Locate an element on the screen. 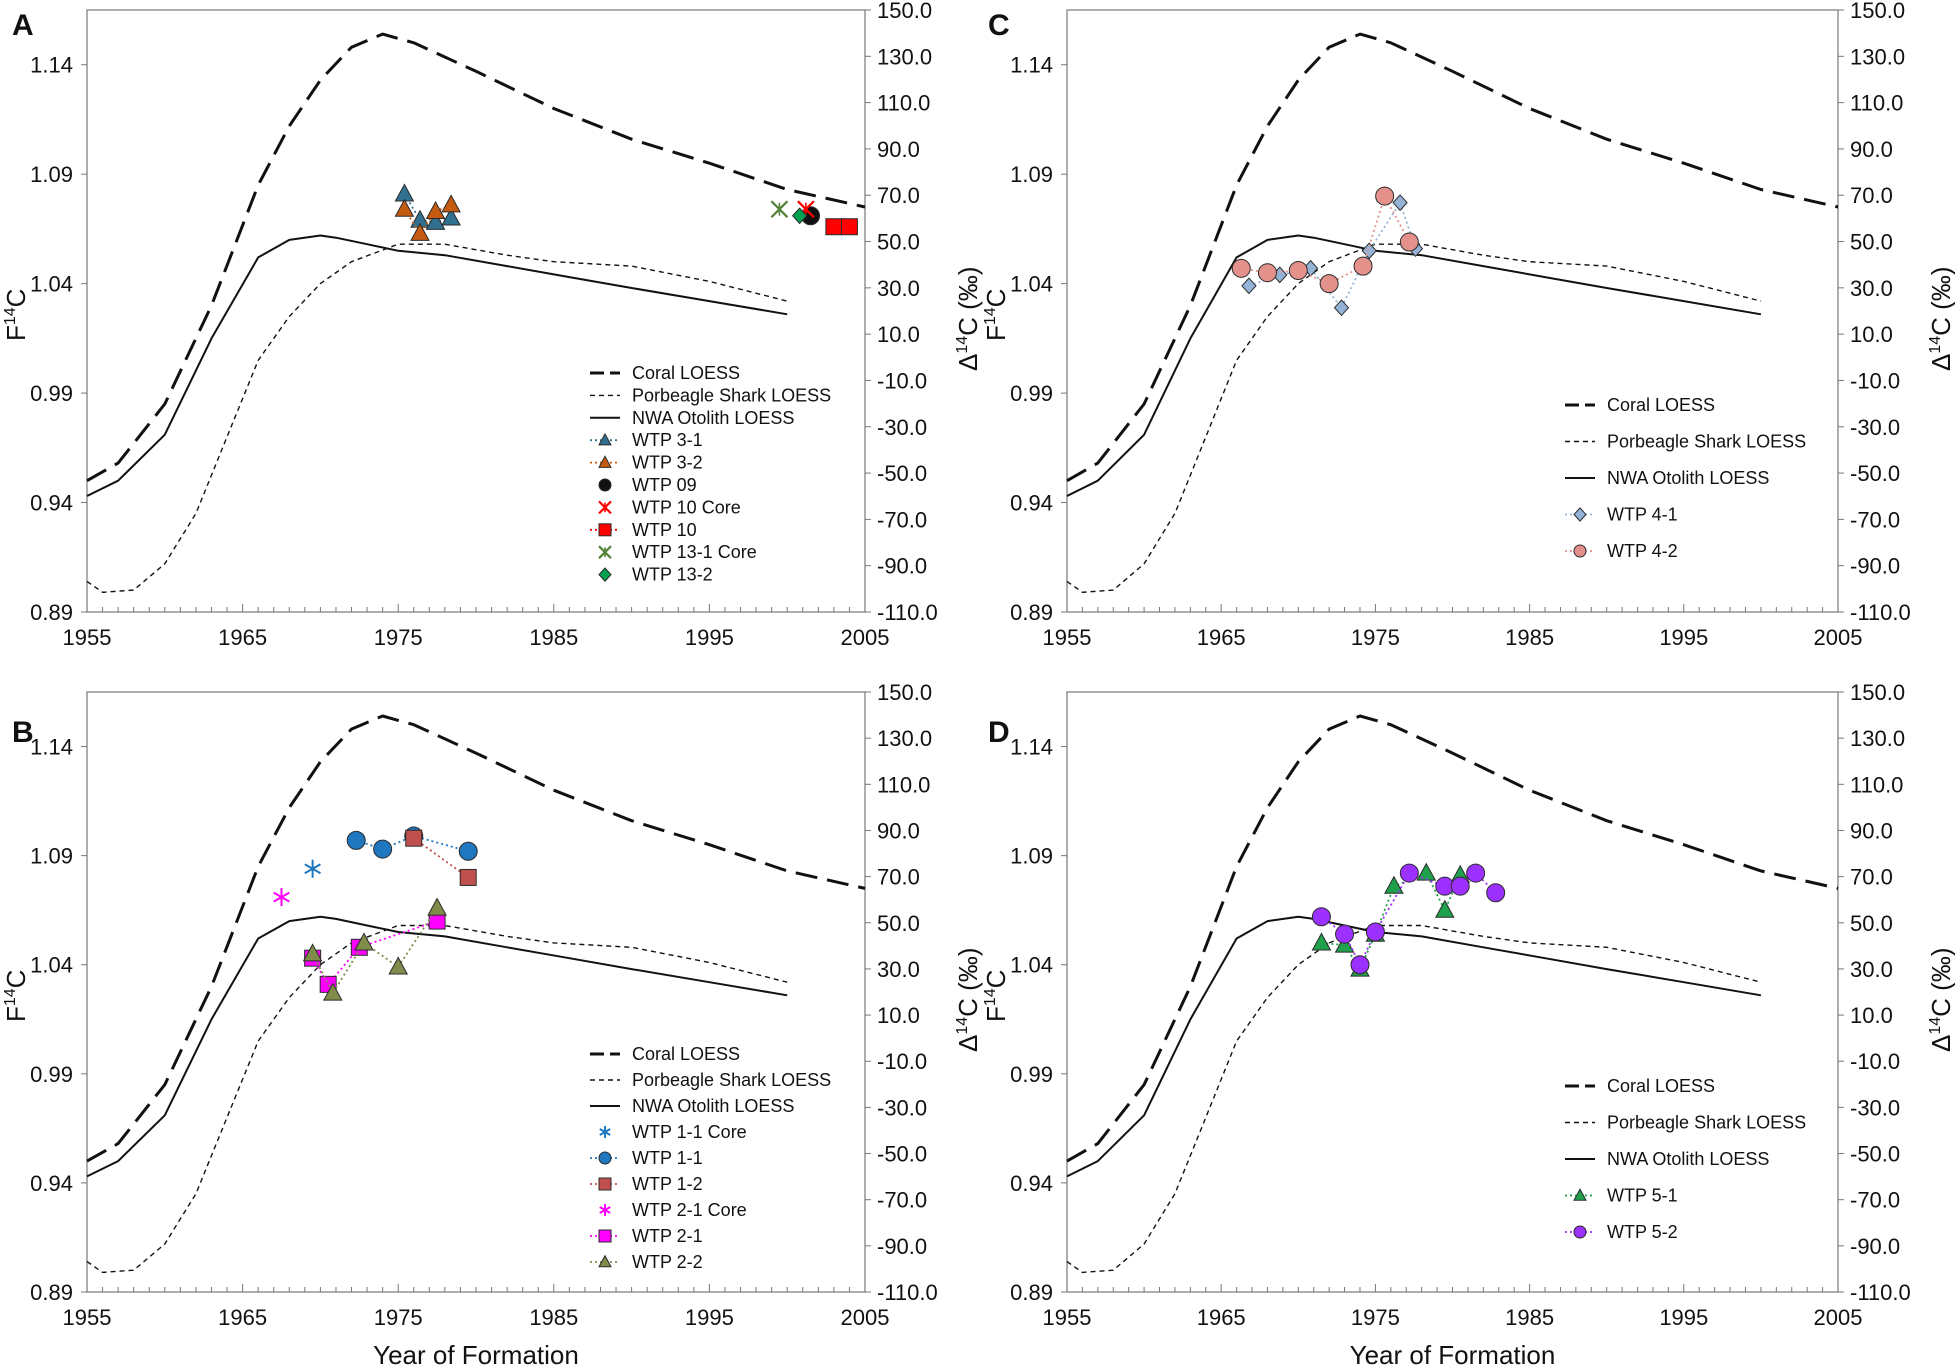  y-left-tick-label: 0.99 is located at coordinates (1031, 1074).